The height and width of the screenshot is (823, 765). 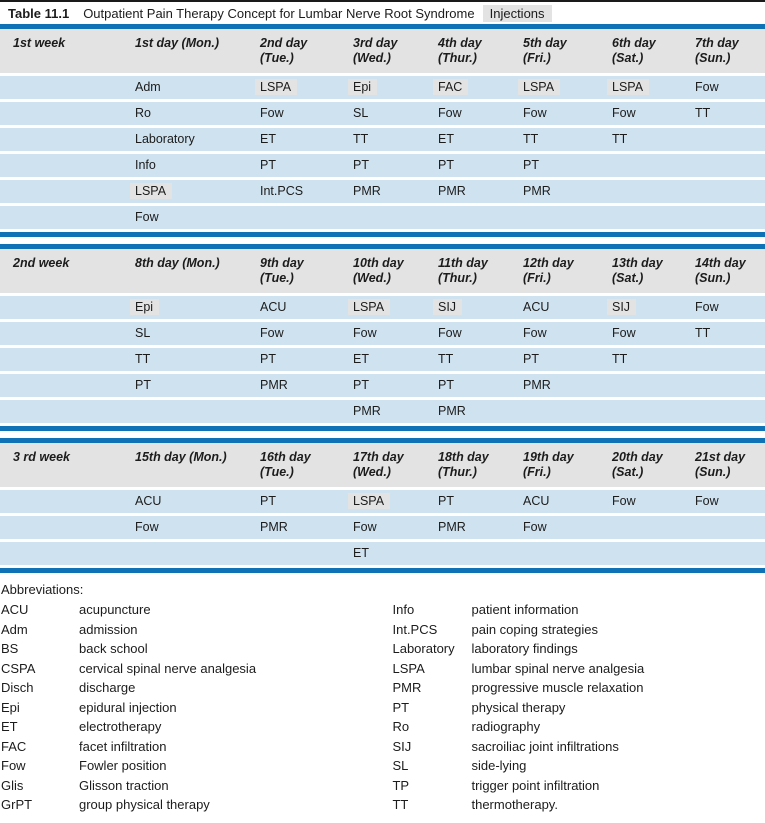 What do you see at coordinates (197, 333) in the screenshot?
I see `therapy-cell: SL` at bounding box center [197, 333].